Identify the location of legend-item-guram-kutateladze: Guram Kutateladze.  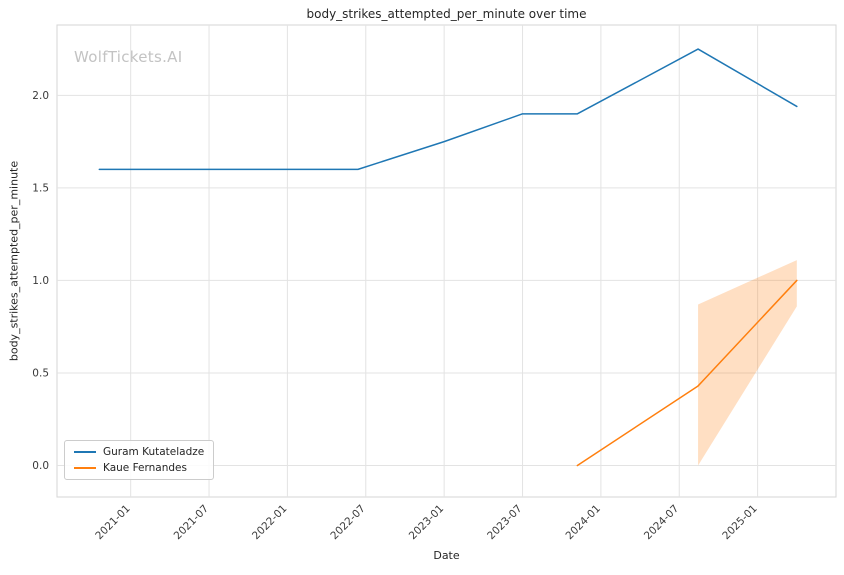
(139, 452).